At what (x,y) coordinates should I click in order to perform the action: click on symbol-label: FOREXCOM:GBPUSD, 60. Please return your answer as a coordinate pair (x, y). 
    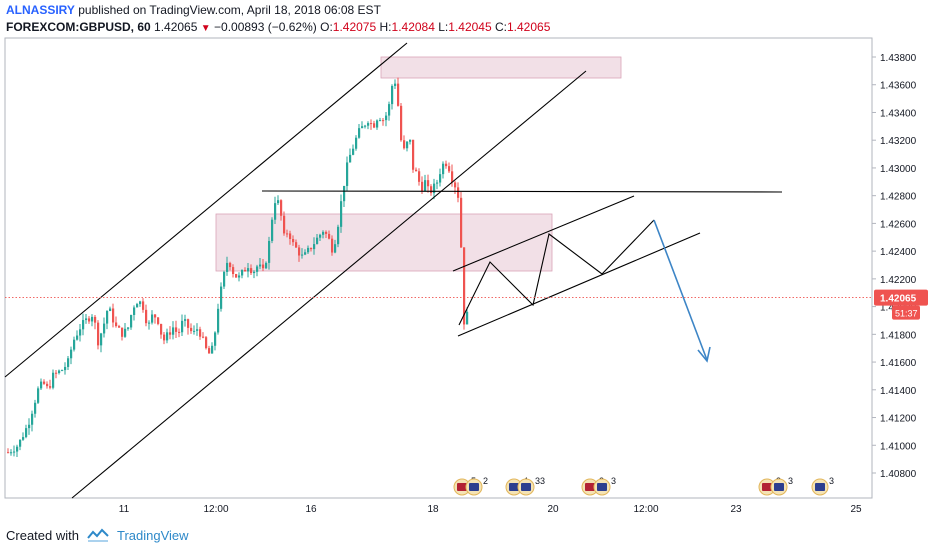
    Looking at the image, I should click on (78, 27).